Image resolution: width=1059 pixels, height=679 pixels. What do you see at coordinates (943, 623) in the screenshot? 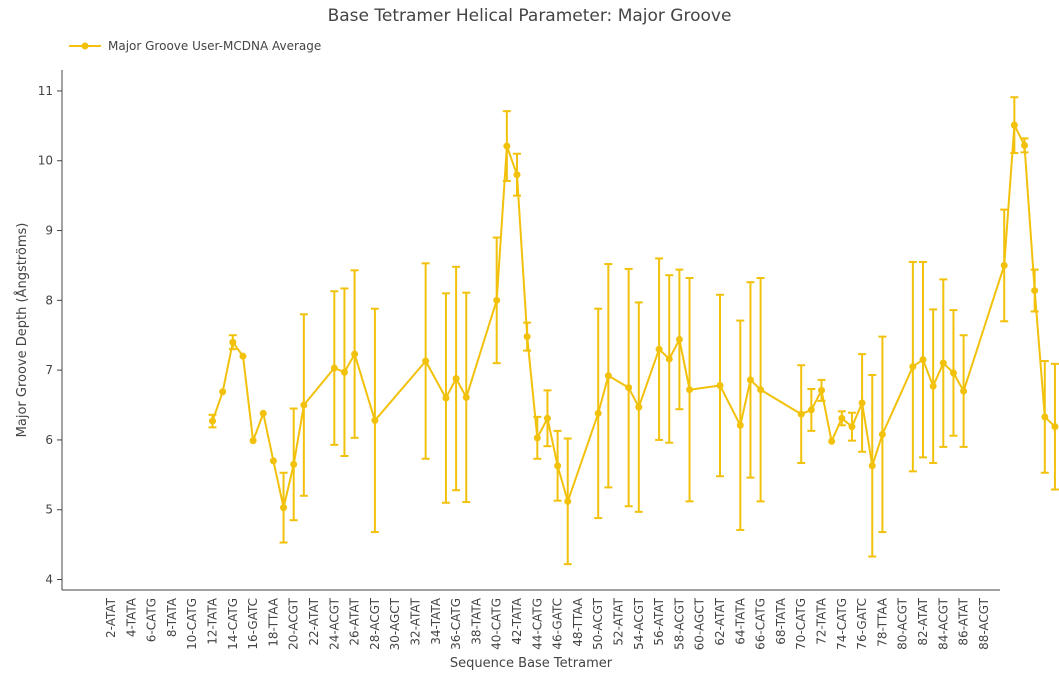
I see `x-tick-label: 84-ACGT` at bounding box center [943, 623].